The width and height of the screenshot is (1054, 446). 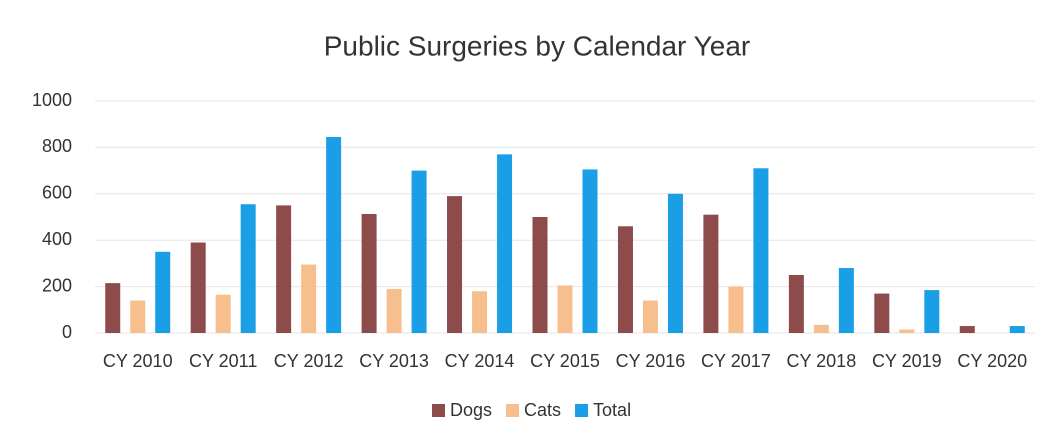 I want to click on x-tick-label: CY 2018, so click(x=821, y=361).